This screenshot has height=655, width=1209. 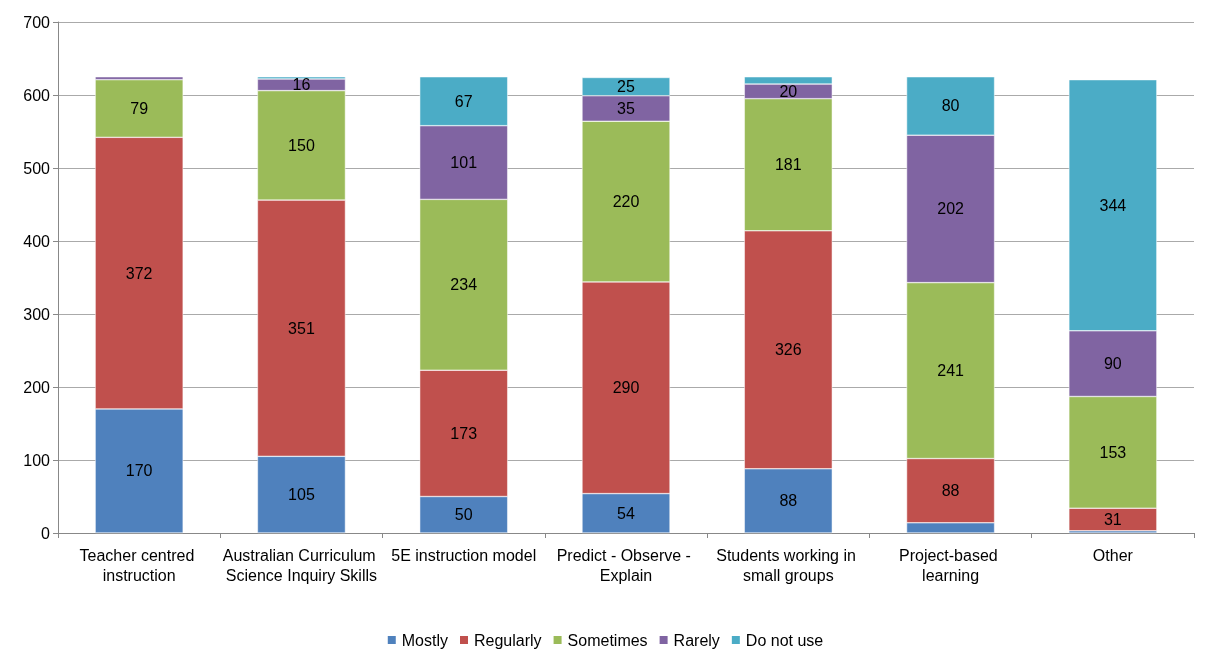 I want to click on data-label: 202, so click(x=951, y=209).